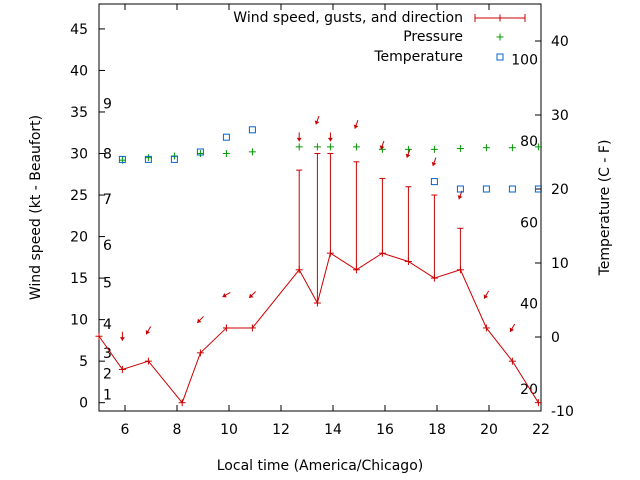 Image resolution: width=640 pixels, height=480 pixels. I want to click on beaufort-label: 2, so click(107, 375).